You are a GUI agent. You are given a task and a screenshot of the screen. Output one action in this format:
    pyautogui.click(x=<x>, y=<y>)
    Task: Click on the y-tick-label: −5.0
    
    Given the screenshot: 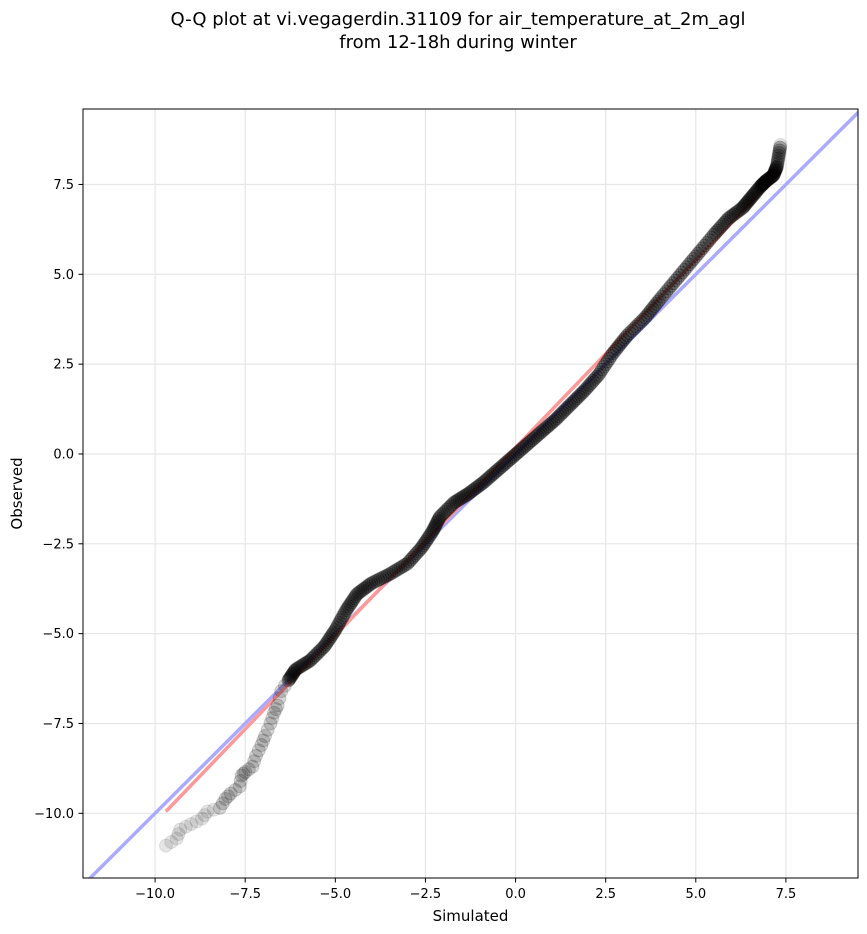 What is the action you would take?
    pyautogui.click(x=58, y=634)
    